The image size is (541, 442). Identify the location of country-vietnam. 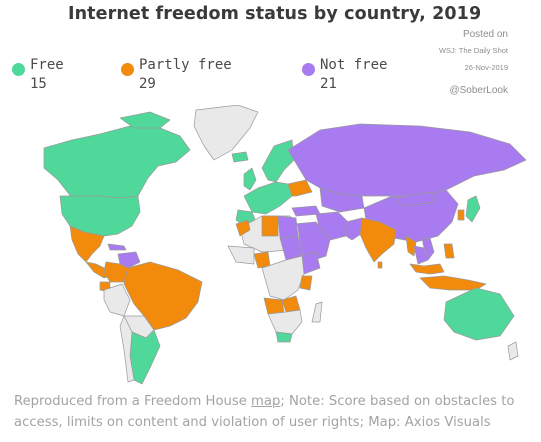
(428, 249).